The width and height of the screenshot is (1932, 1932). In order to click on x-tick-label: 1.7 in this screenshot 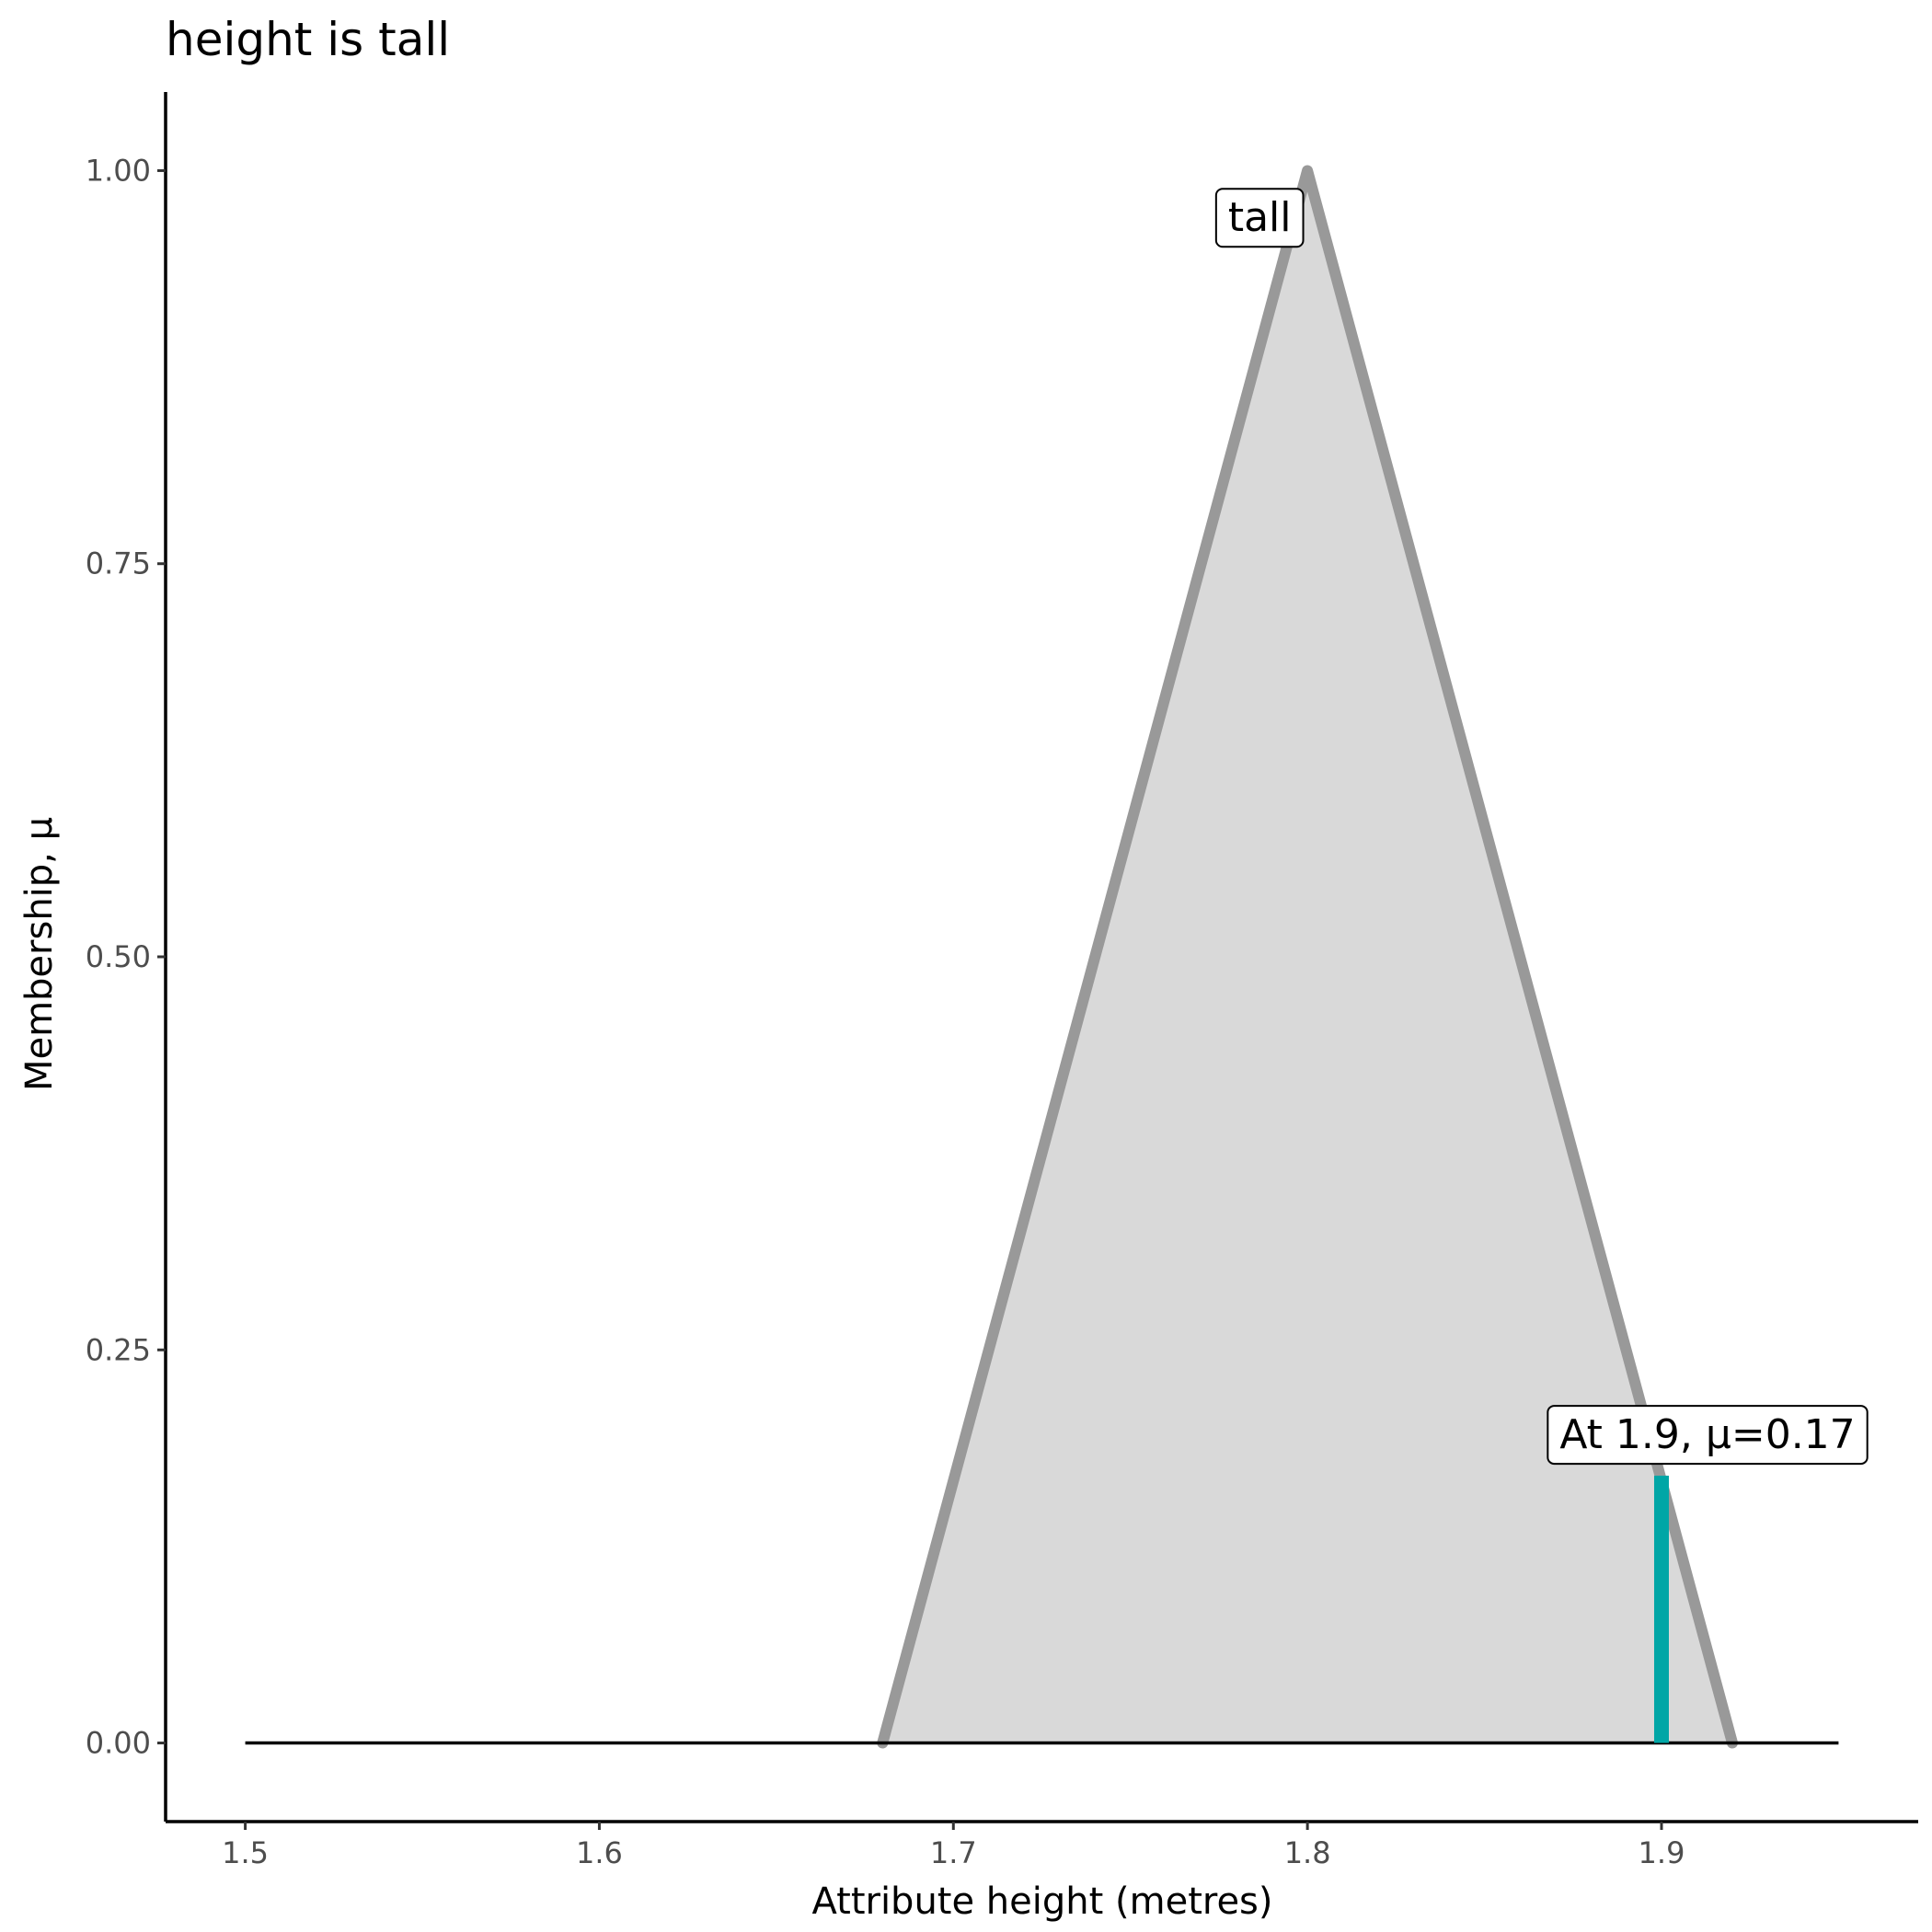, I will do `click(953, 1852)`.